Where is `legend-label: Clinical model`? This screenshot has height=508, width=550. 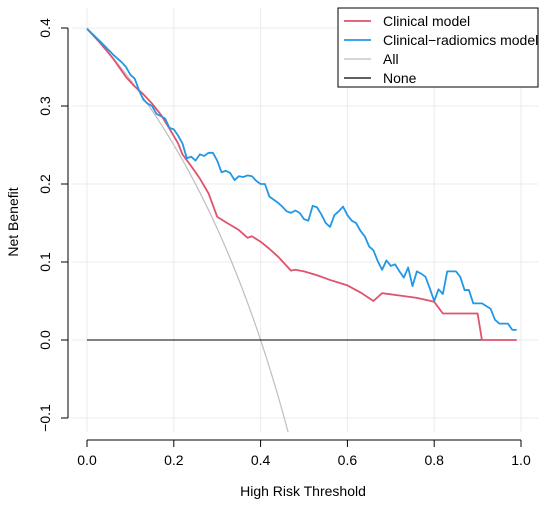
legend-label: Clinical model is located at coordinates (426, 21).